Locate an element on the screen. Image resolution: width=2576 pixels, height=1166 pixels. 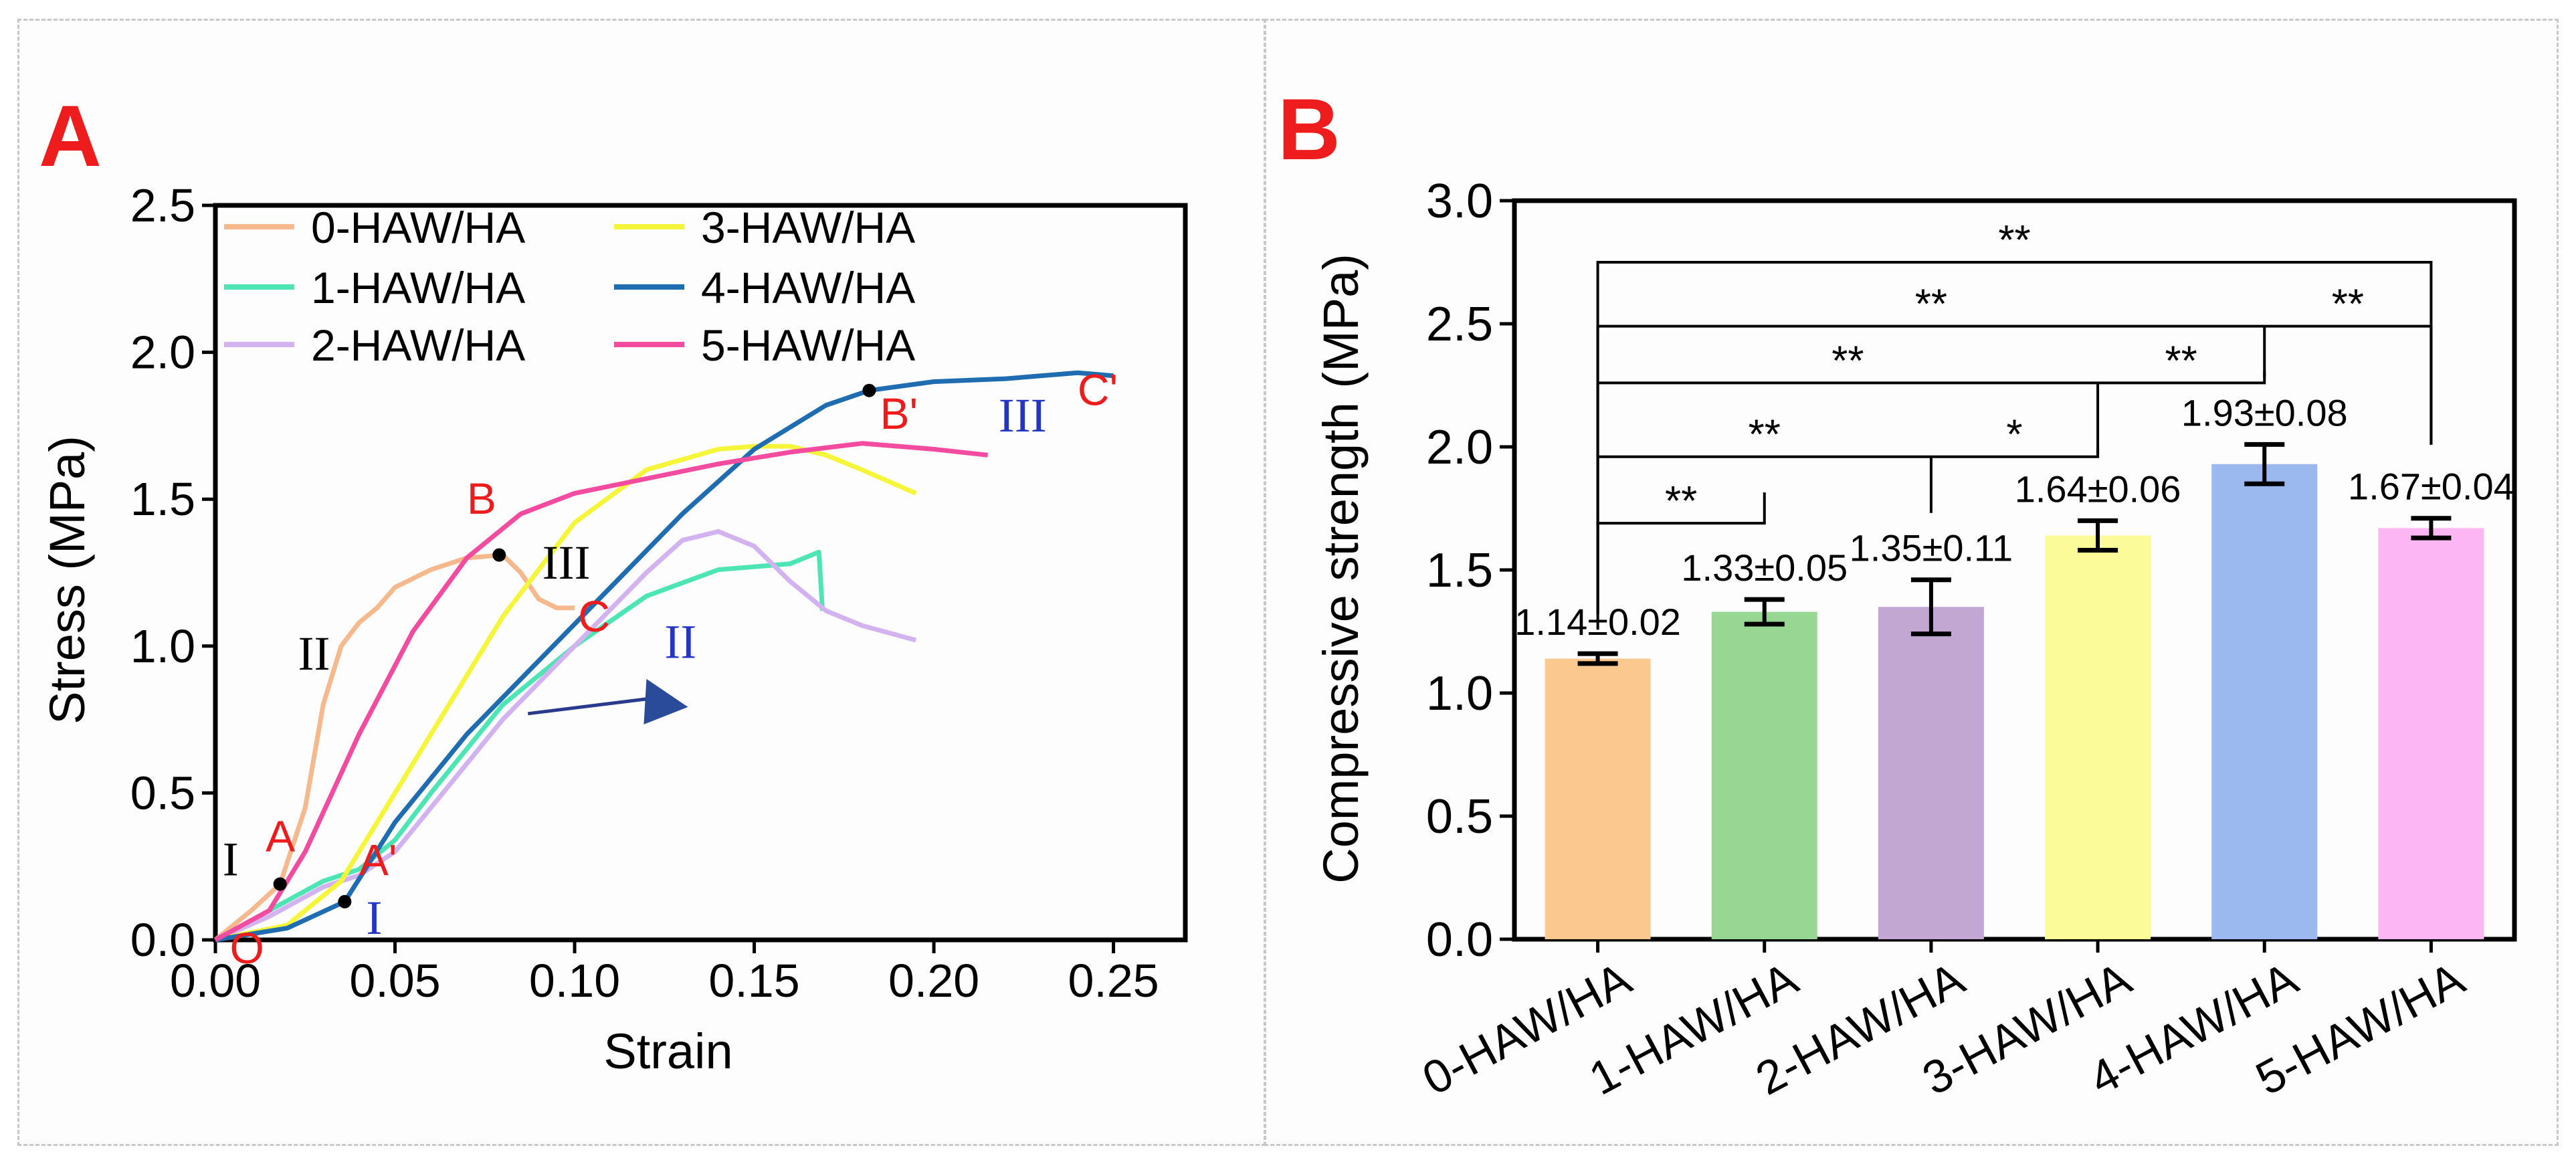
panel-b-ylabel: Compressive strength (MPa) is located at coordinates (1341, 569).